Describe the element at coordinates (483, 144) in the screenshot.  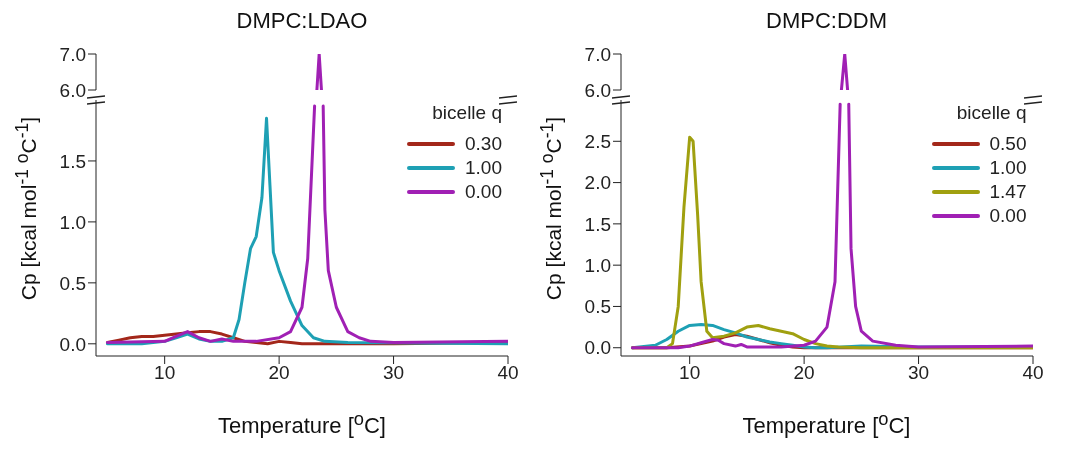
I see `legend-label: 0.30` at that location.